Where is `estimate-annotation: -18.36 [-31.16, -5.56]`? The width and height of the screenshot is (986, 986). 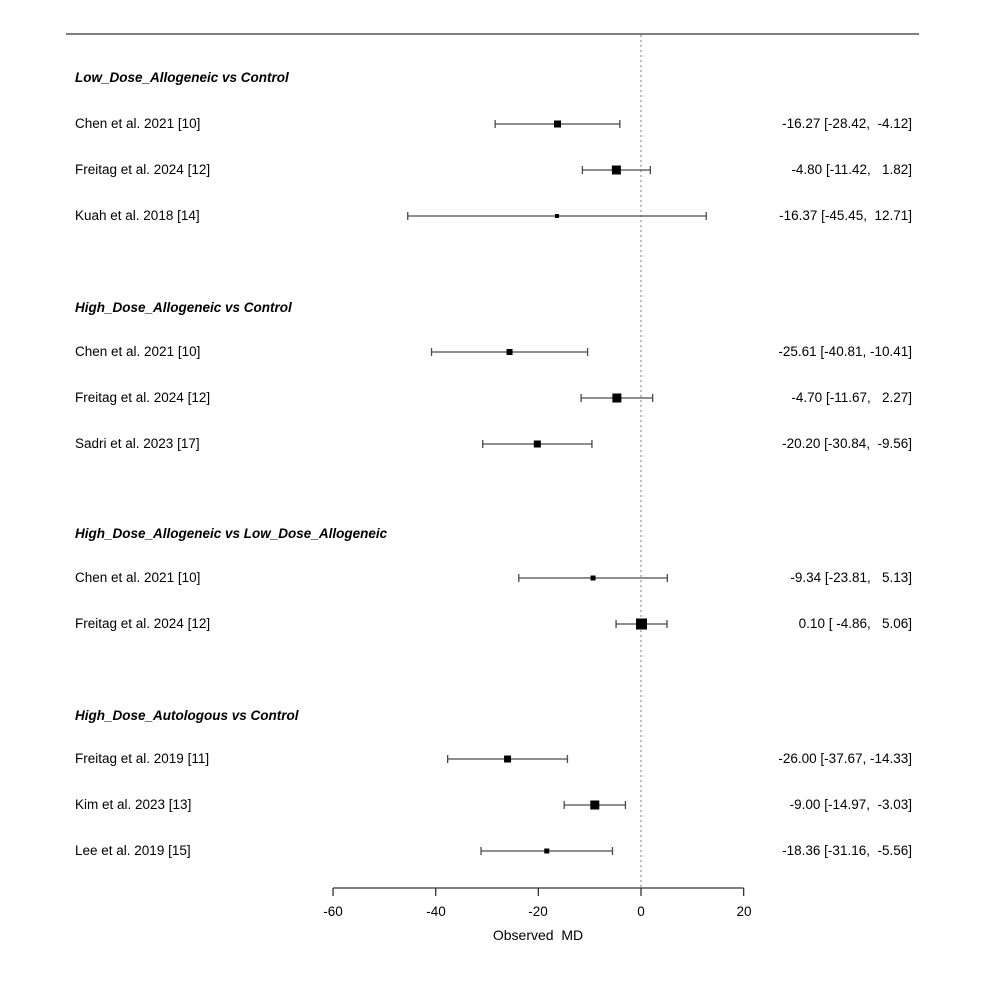 estimate-annotation: -18.36 [-31.16, -5.56] is located at coordinates (847, 850).